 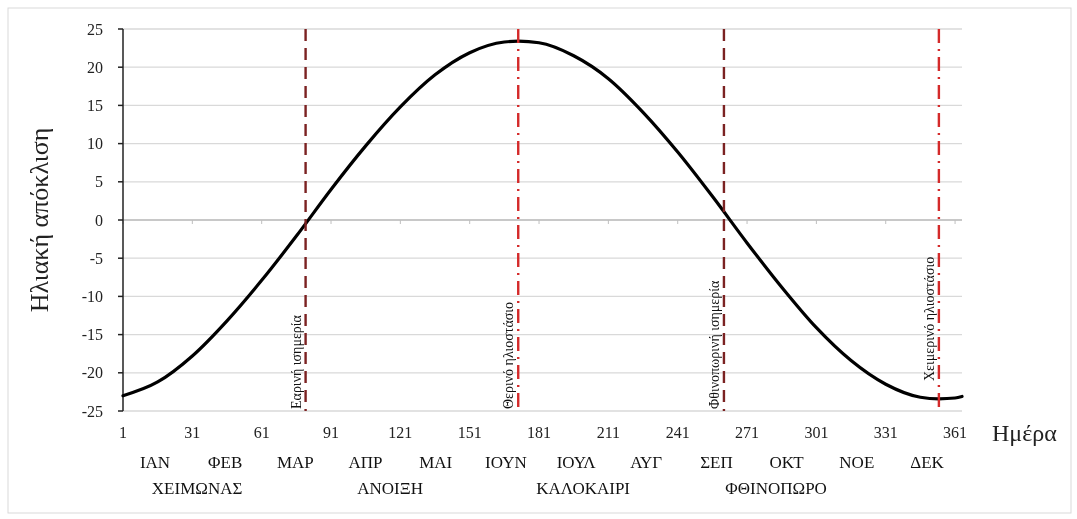 What do you see at coordinates (261, 432) in the screenshot?
I see `x-tick-label: 61` at bounding box center [261, 432].